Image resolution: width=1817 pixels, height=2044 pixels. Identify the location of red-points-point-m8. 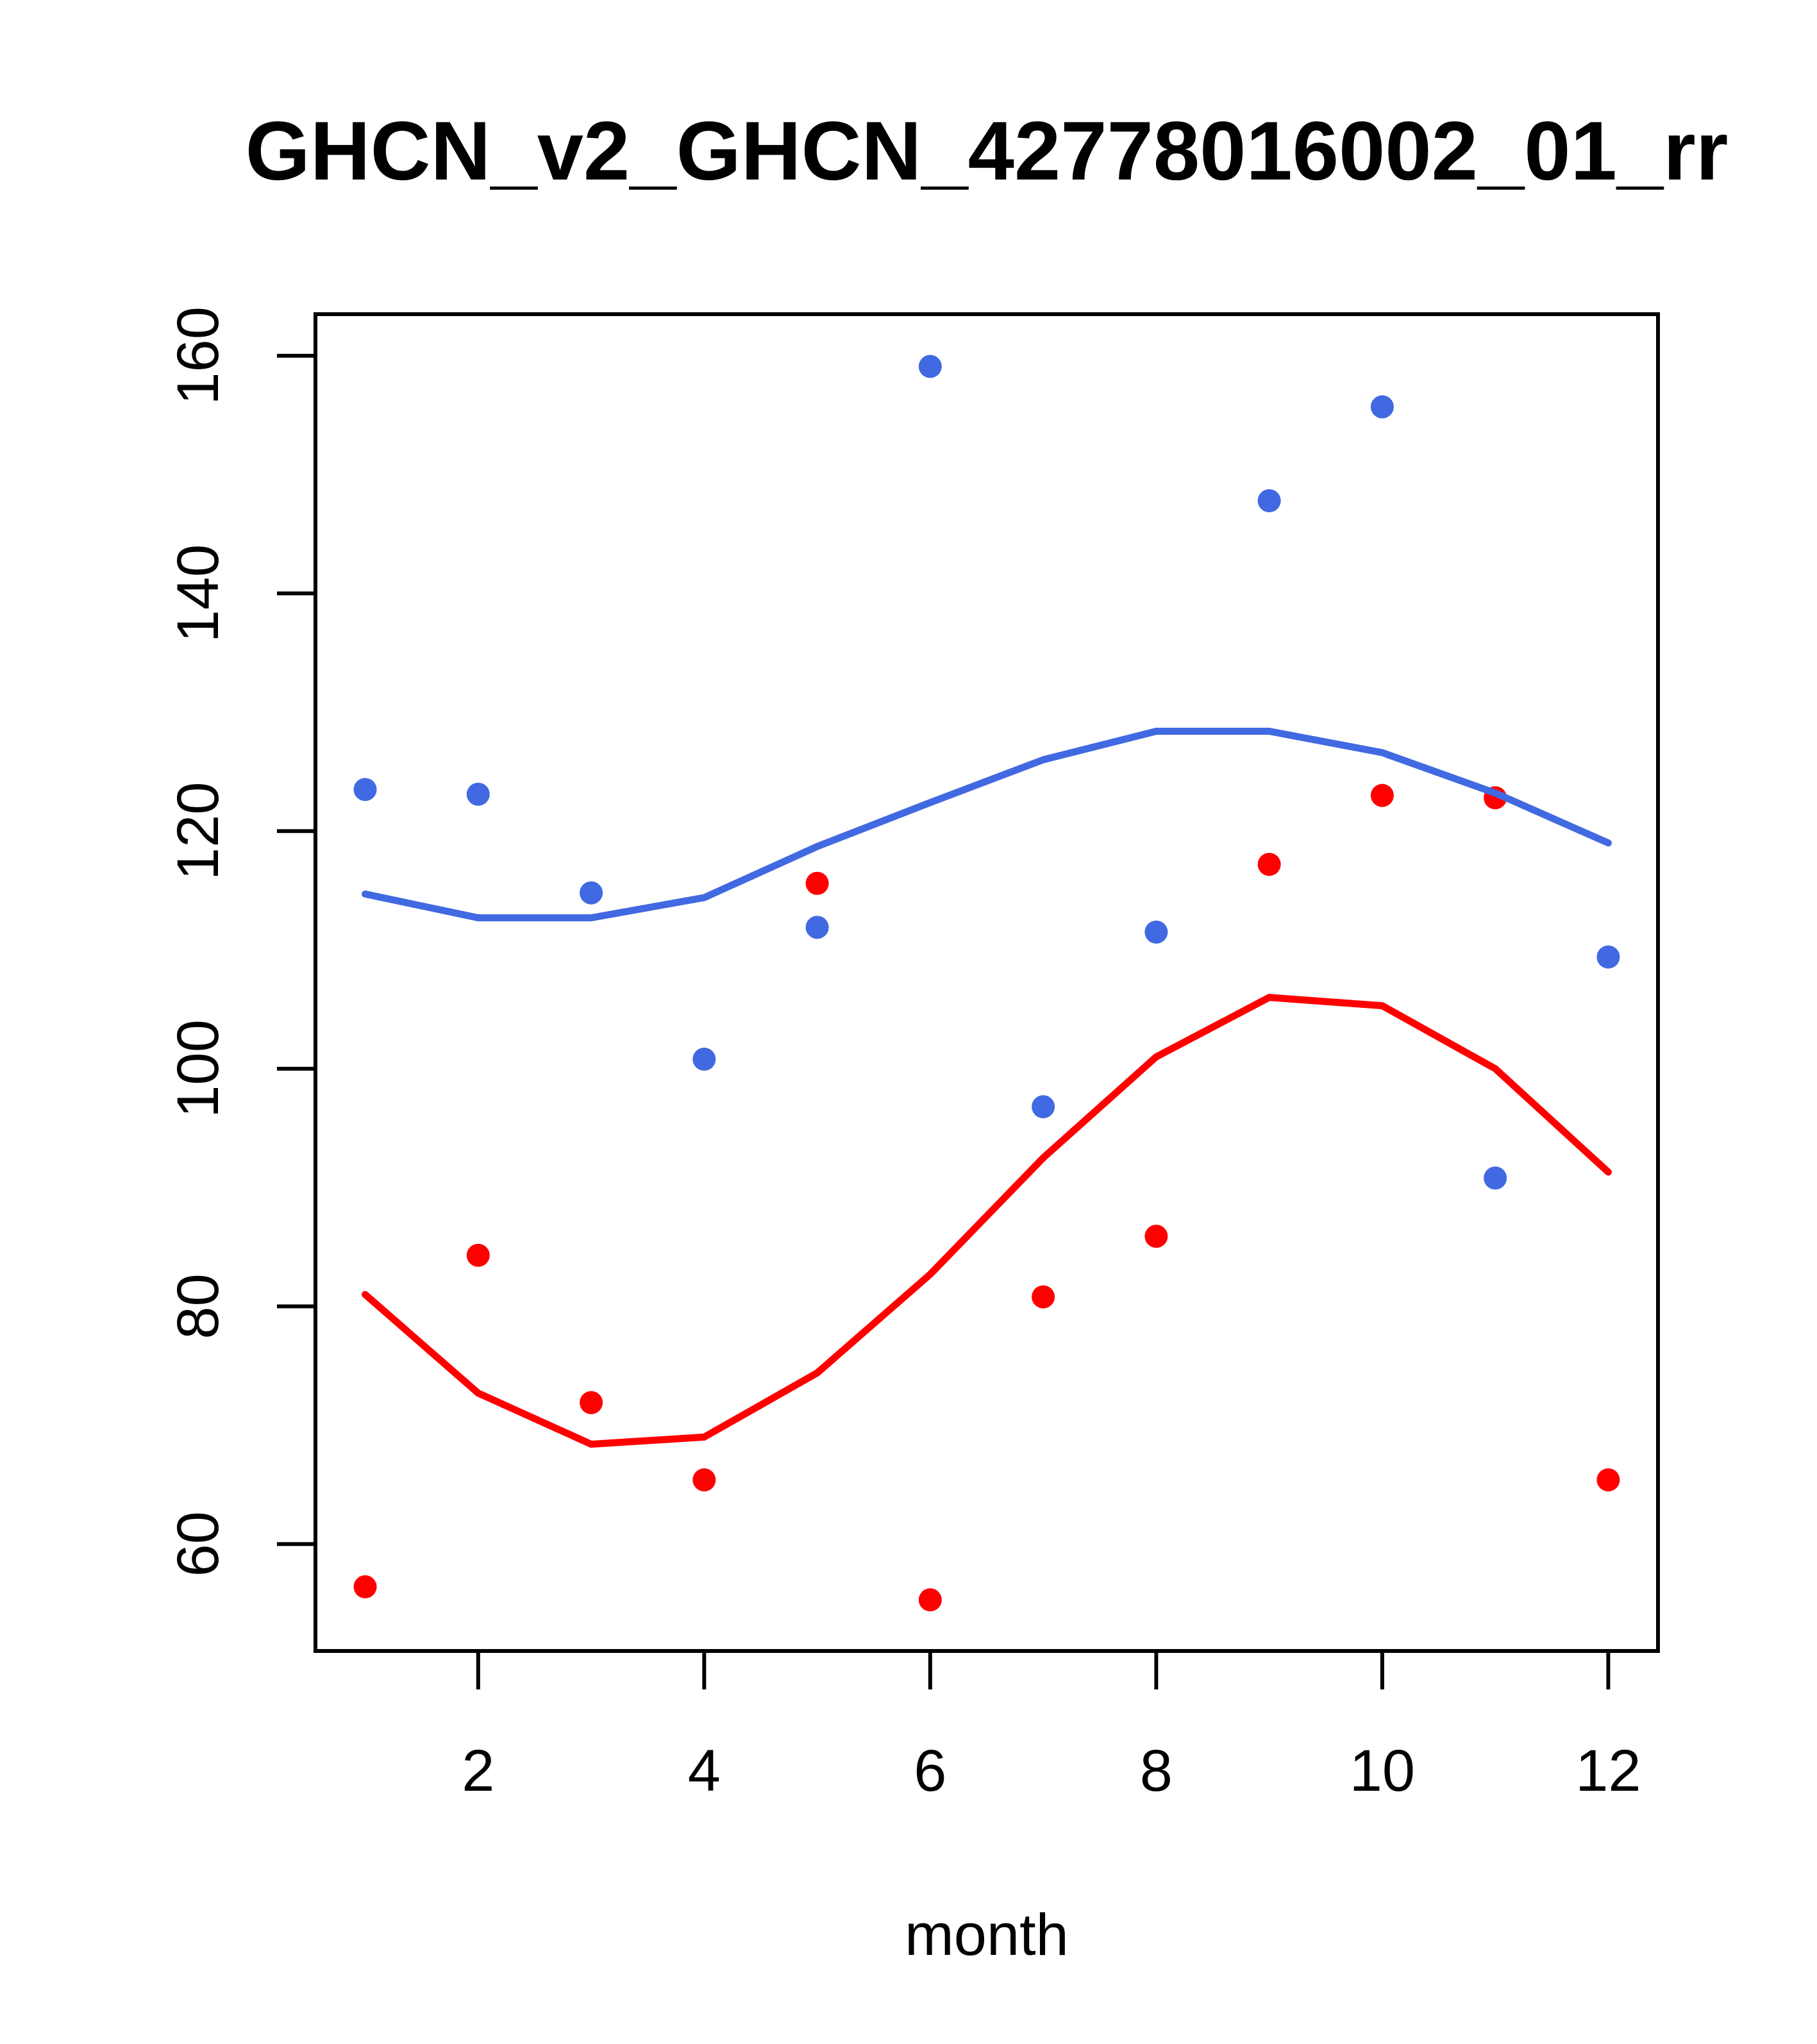
(1156, 1236).